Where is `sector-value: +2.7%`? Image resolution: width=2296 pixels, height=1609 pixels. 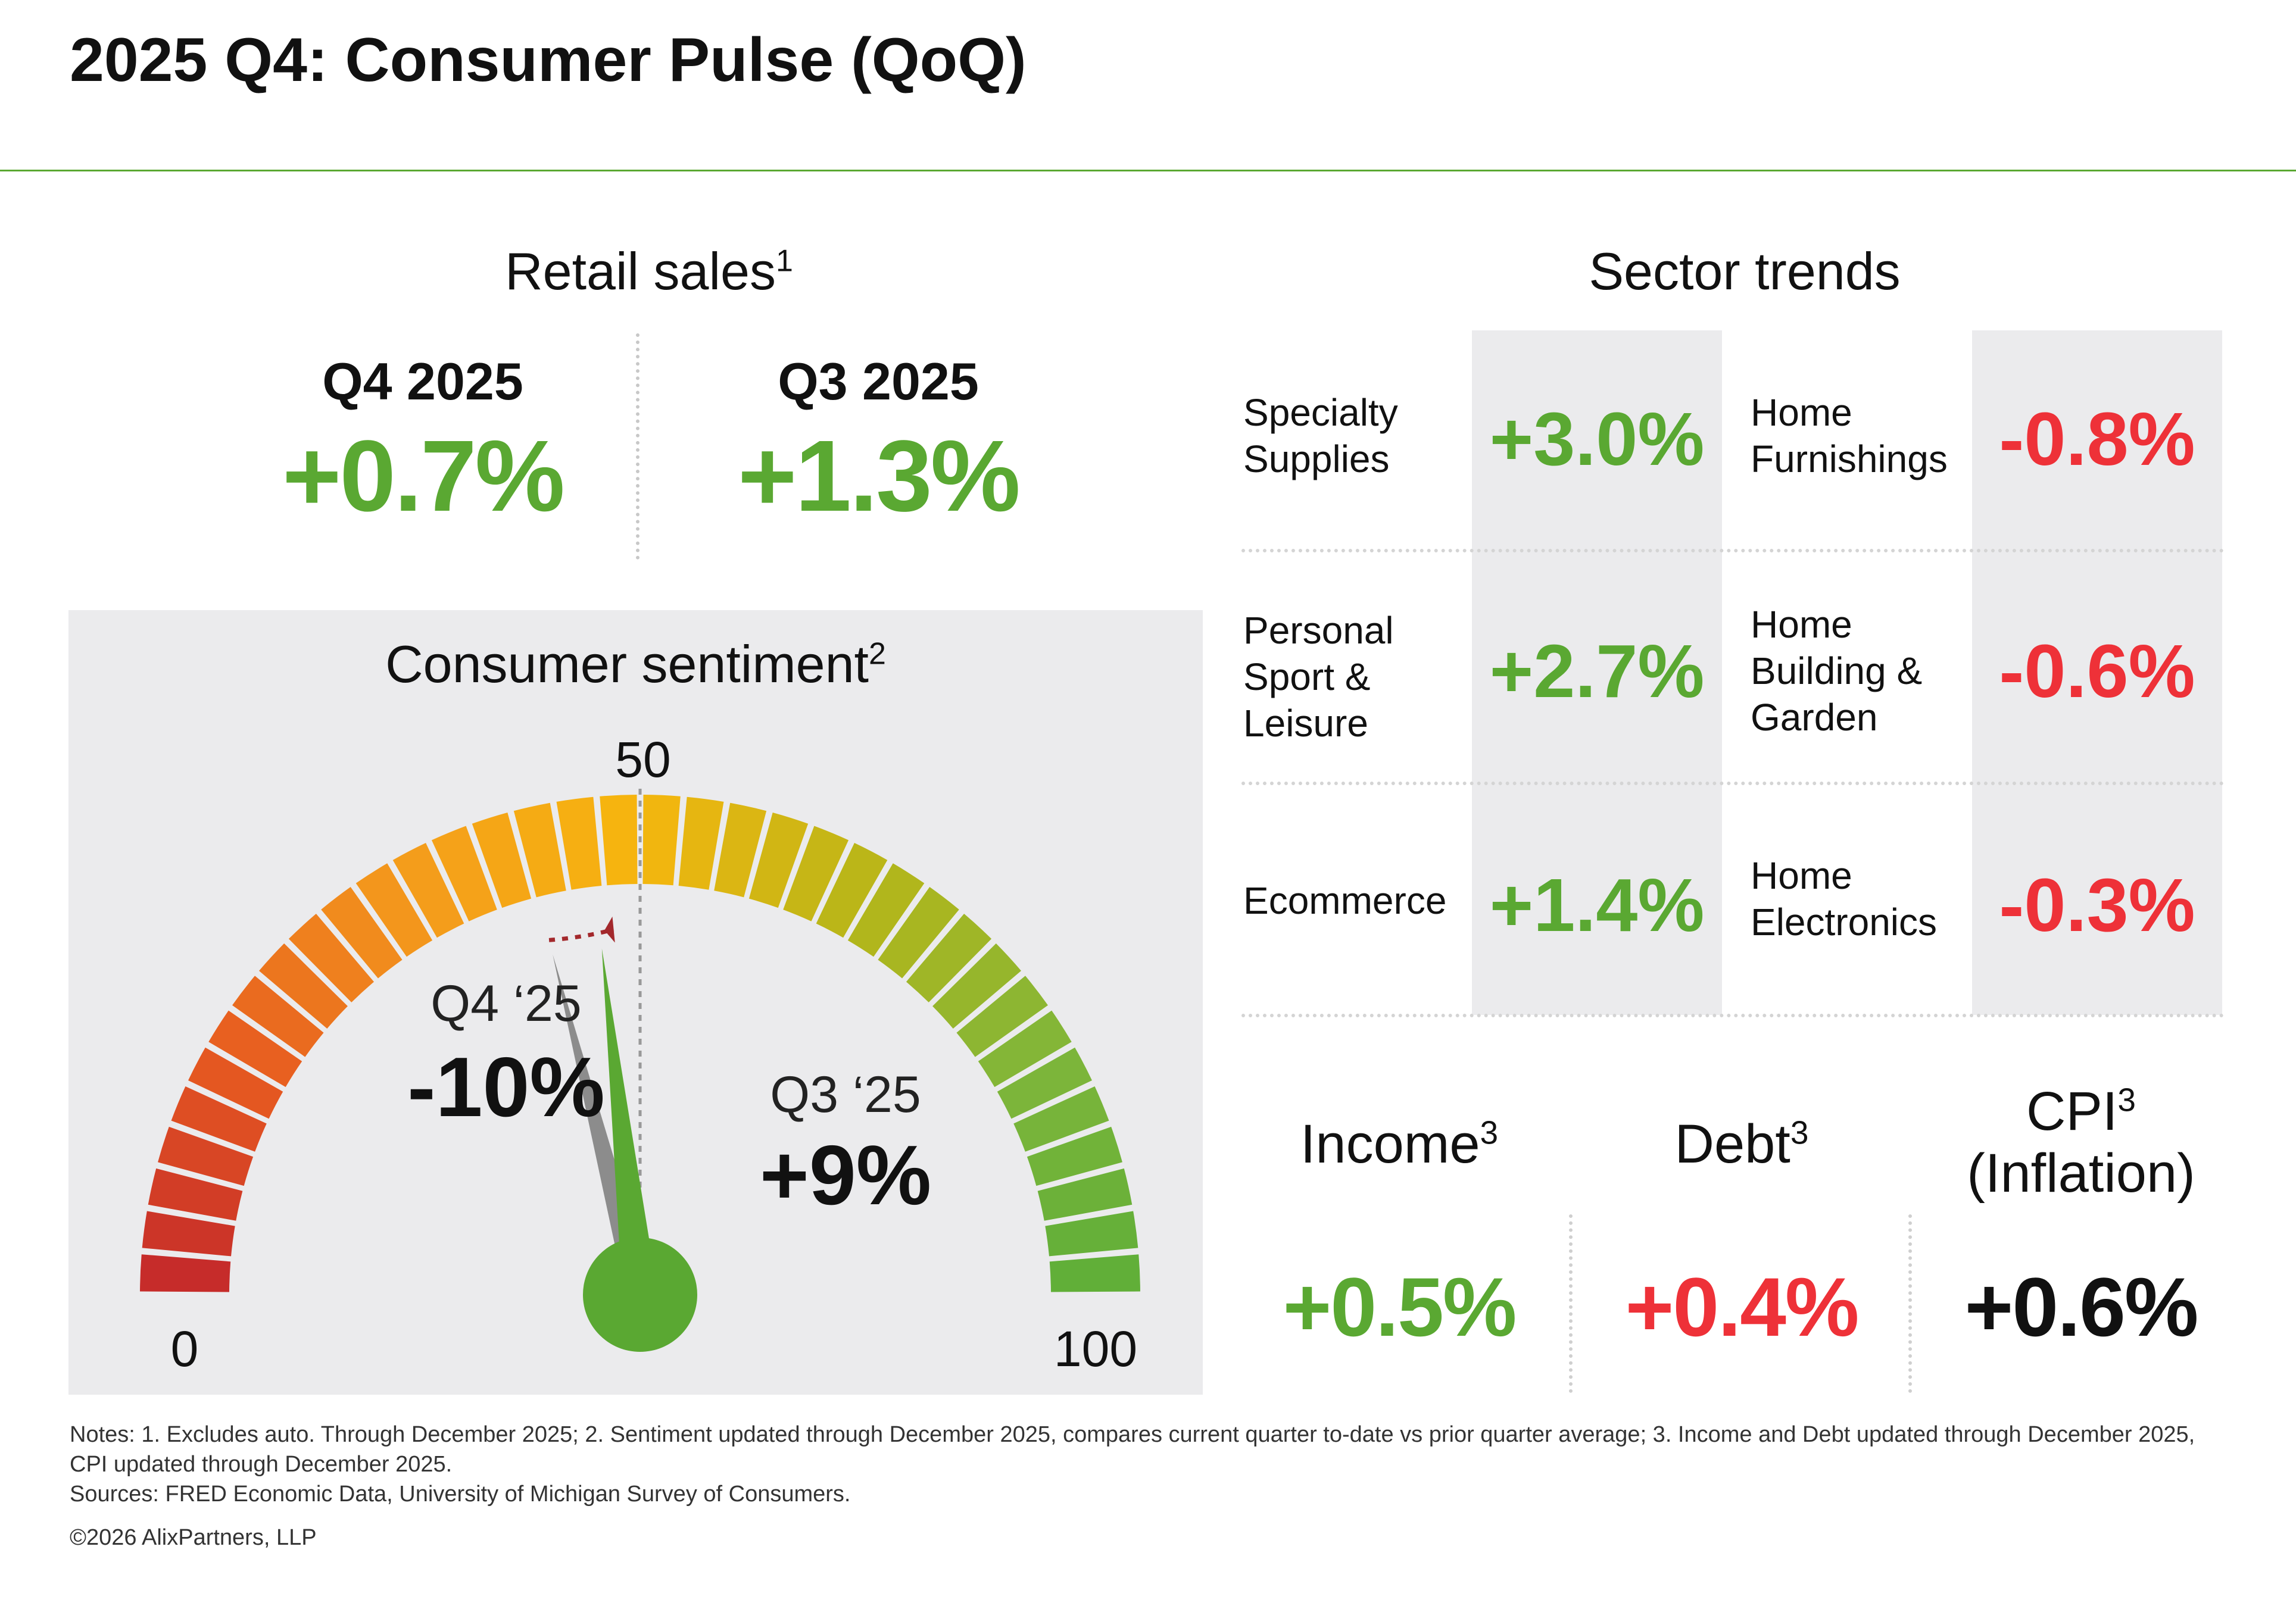 sector-value: +2.7% is located at coordinates (1597, 671).